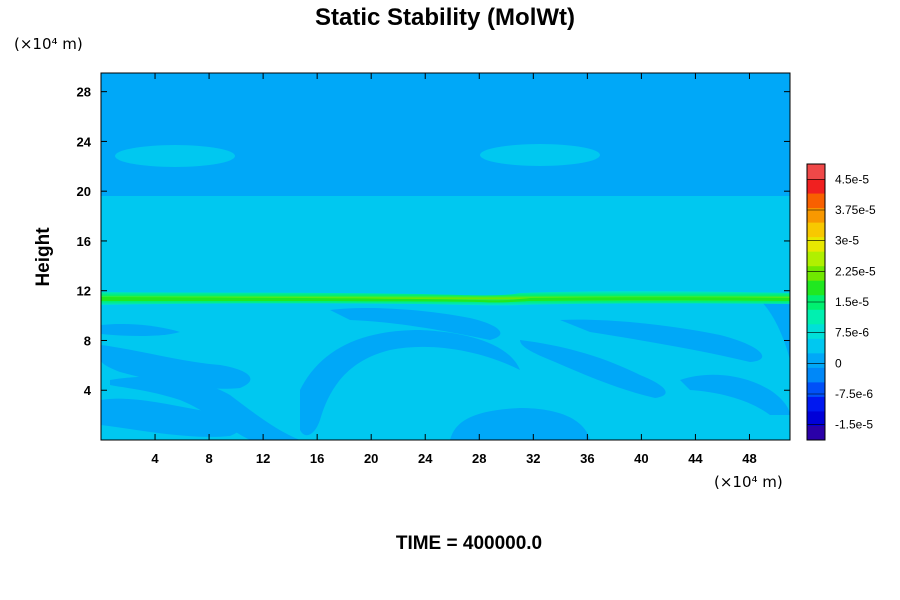 Image resolution: width=900 pixels, height=600 pixels. What do you see at coordinates (48, 44) in the screenshot?
I see `y-unit-label: (×10⁴ m)` at bounding box center [48, 44].